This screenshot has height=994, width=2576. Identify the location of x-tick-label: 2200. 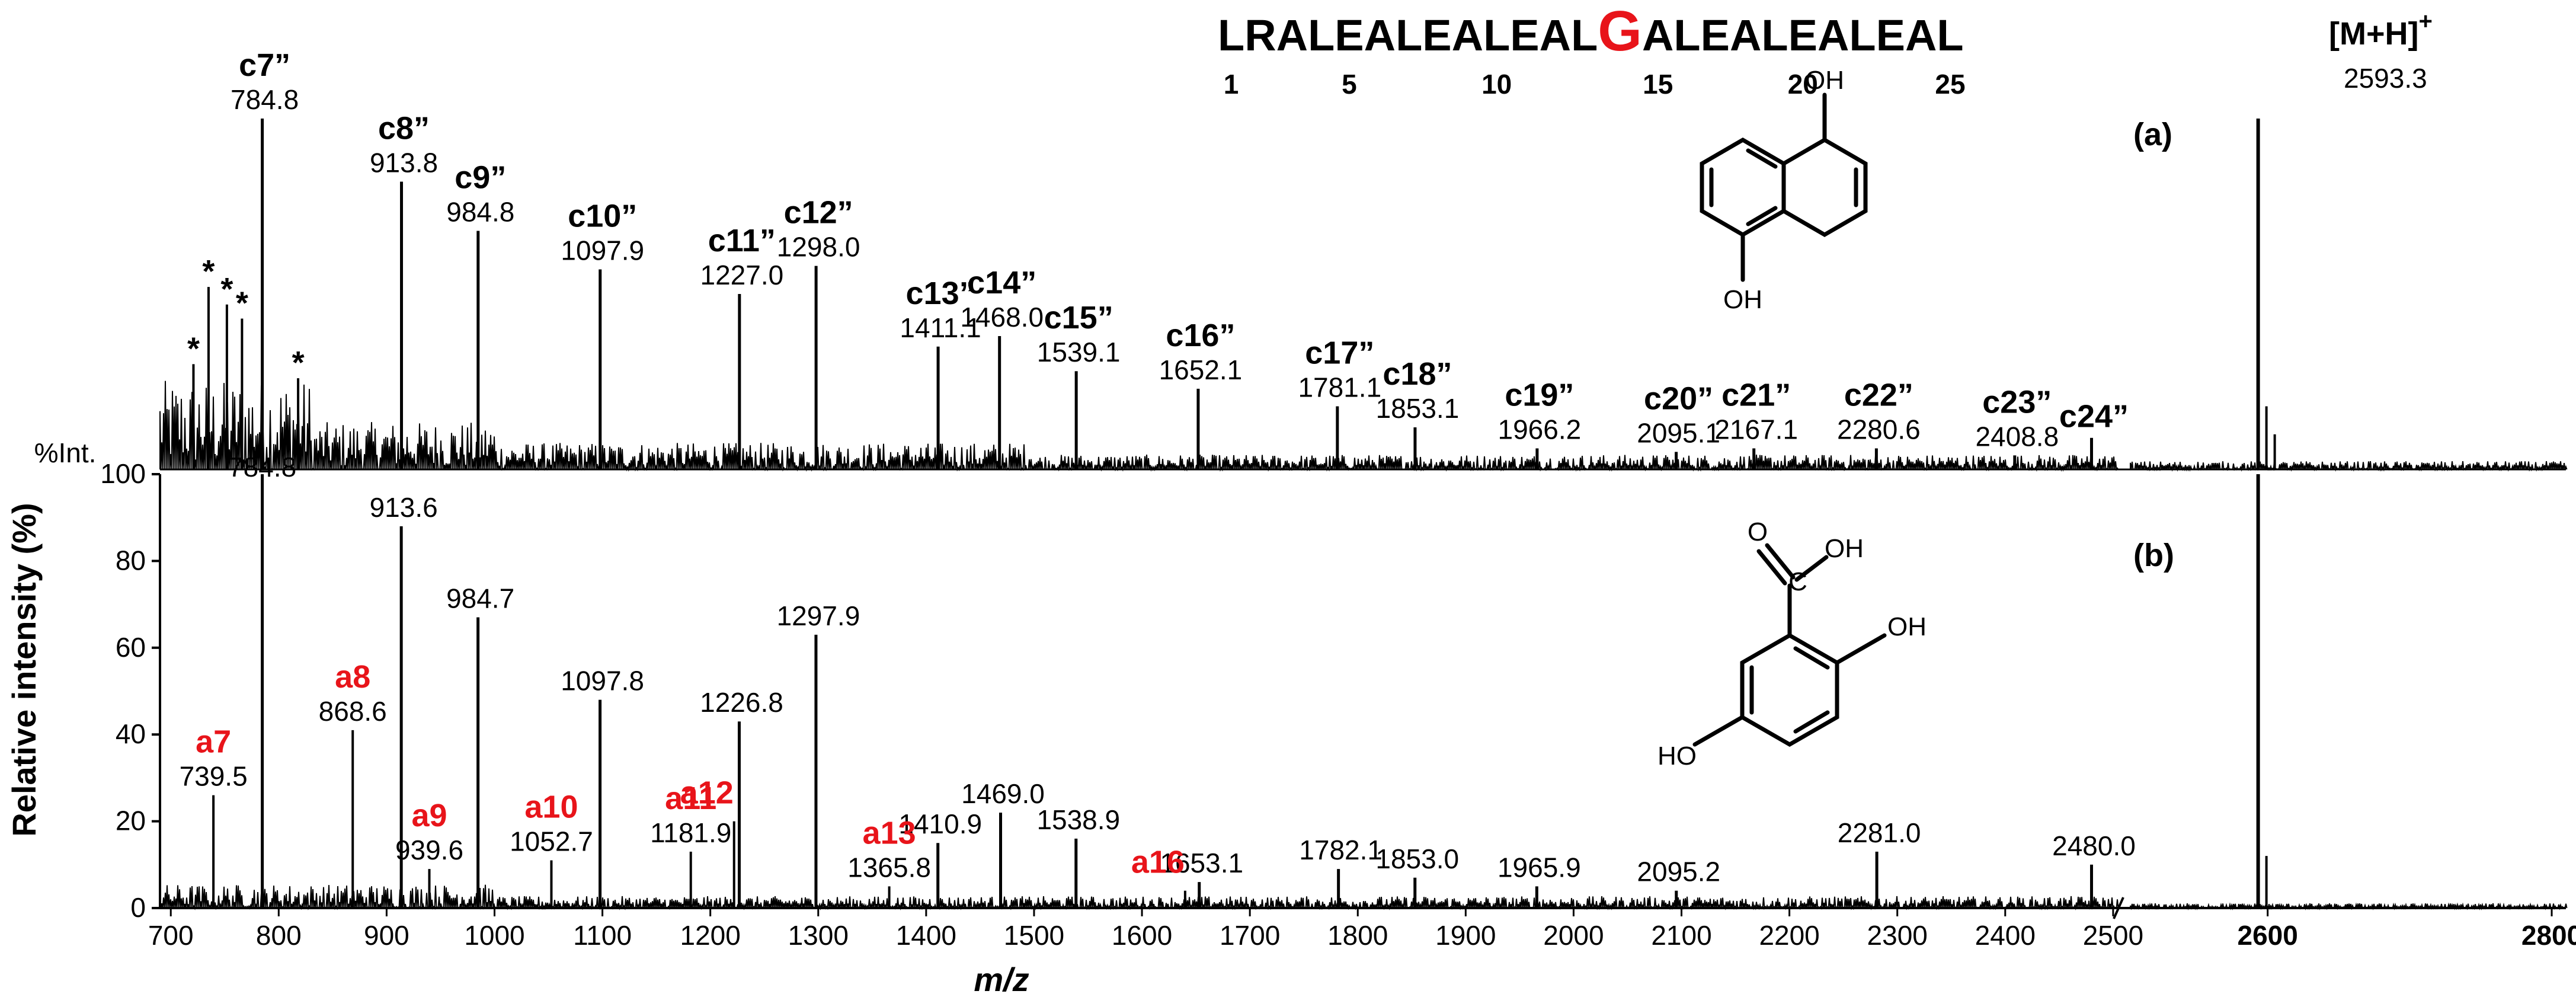
(1789, 935).